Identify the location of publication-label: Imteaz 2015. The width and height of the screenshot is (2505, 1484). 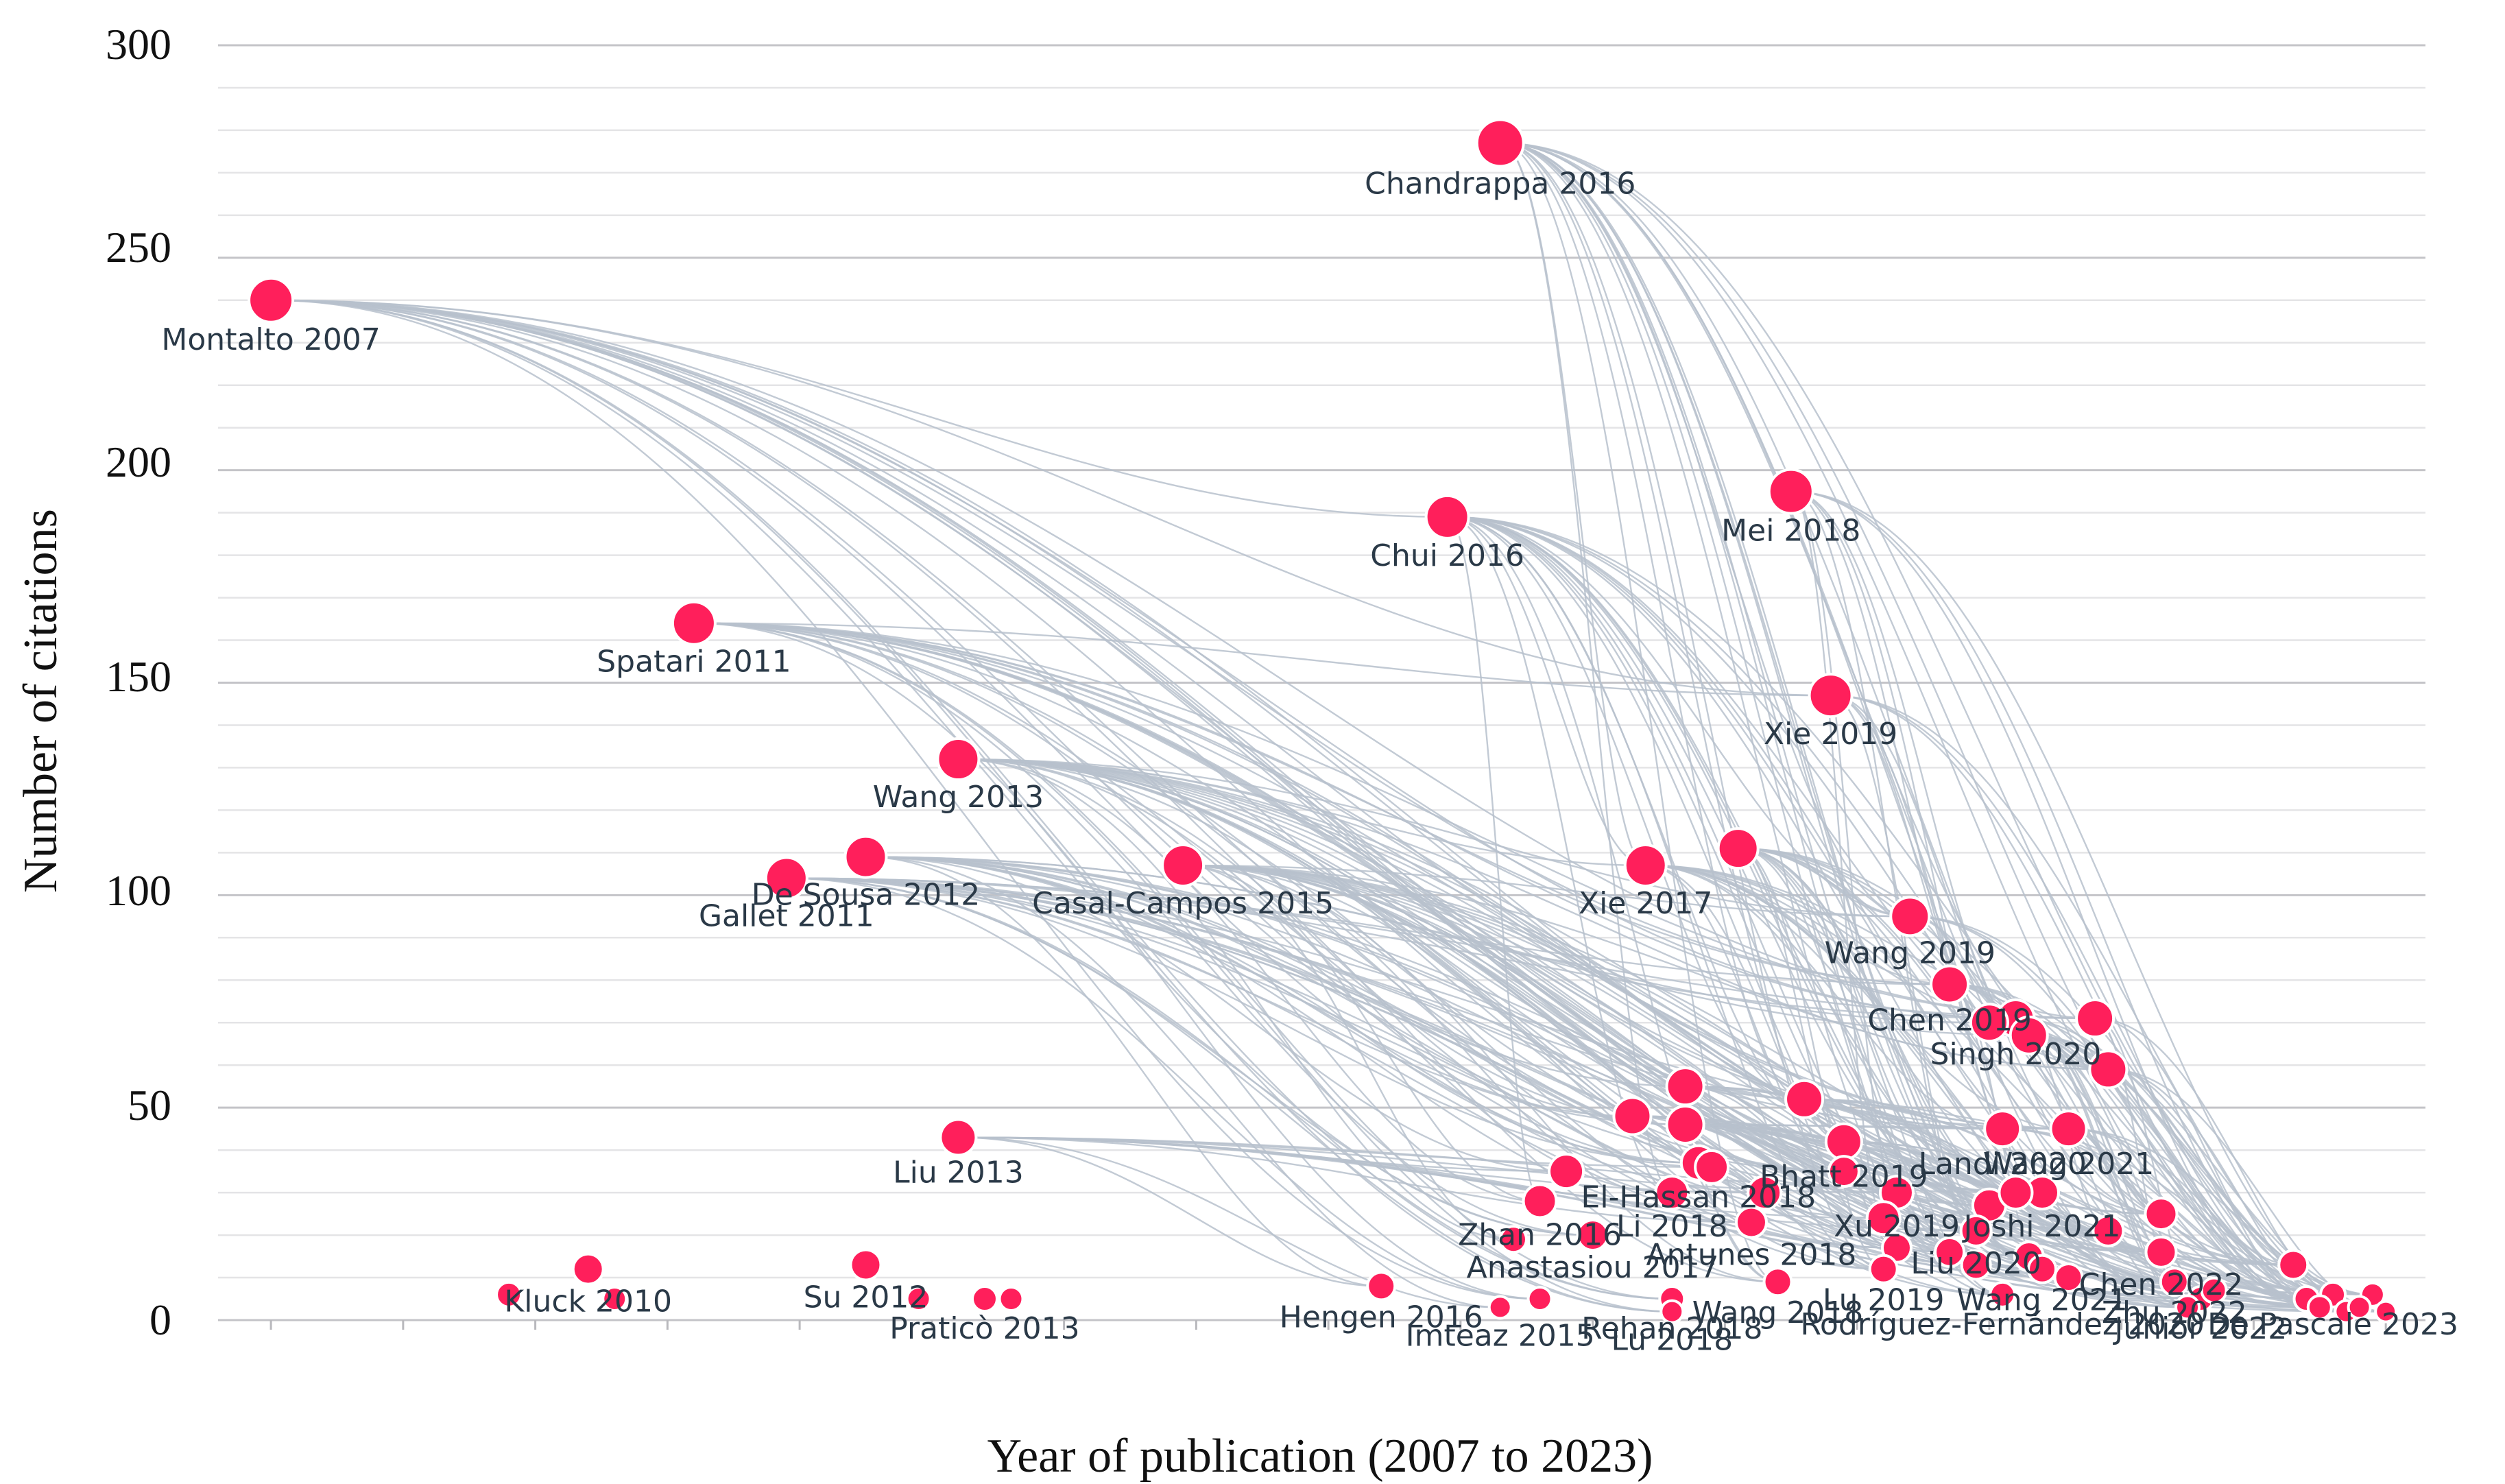
(1500, 1335).